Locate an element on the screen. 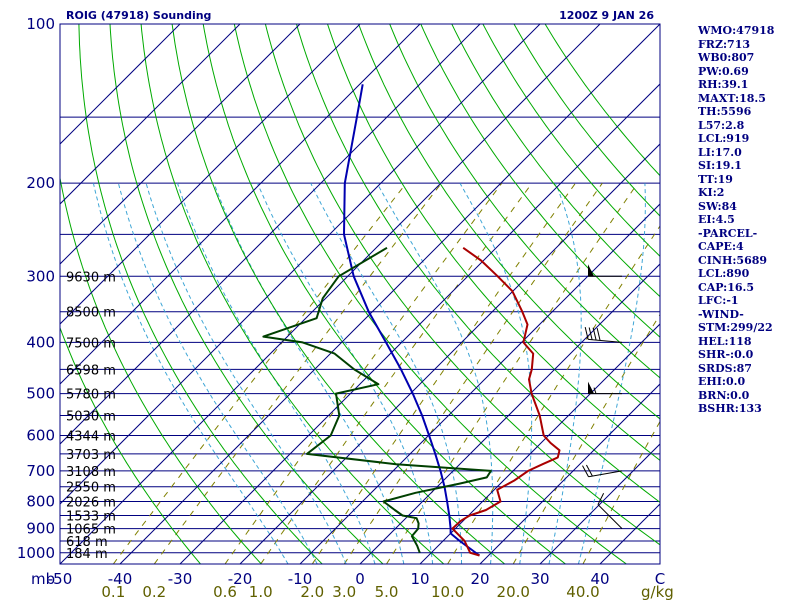 The image size is (800, 600). mixing-ratio-axis: 0.1 0.2 0.6 1.0 2.0 3.0 5.0 10.0 20.0 40.0 is located at coordinates (350, 591).